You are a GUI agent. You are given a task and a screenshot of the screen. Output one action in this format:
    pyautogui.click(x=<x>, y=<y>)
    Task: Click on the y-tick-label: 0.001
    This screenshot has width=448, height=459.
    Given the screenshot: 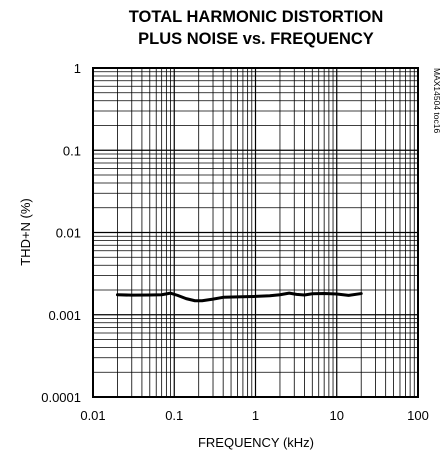 What is the action you would take?
    pyautogui.click(x=64, y=315)
    